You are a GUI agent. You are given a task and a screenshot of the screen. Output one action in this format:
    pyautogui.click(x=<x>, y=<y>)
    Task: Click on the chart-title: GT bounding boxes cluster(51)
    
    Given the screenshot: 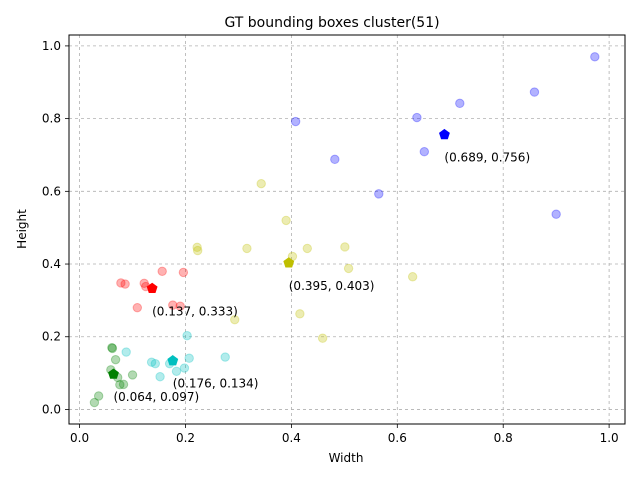 What is the action you would take?
    pyautogui.click(x=331, y=23)
    